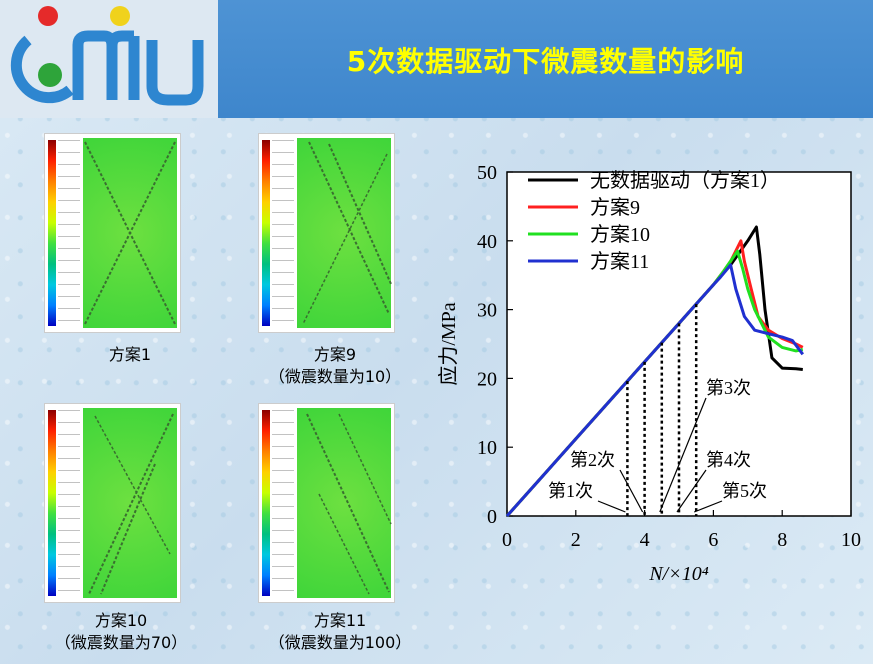  What do you see at coordinates (335, 376) in the screenshot?
I see `panel-note: （微震数量为10）` at bounding box center [335, 376].